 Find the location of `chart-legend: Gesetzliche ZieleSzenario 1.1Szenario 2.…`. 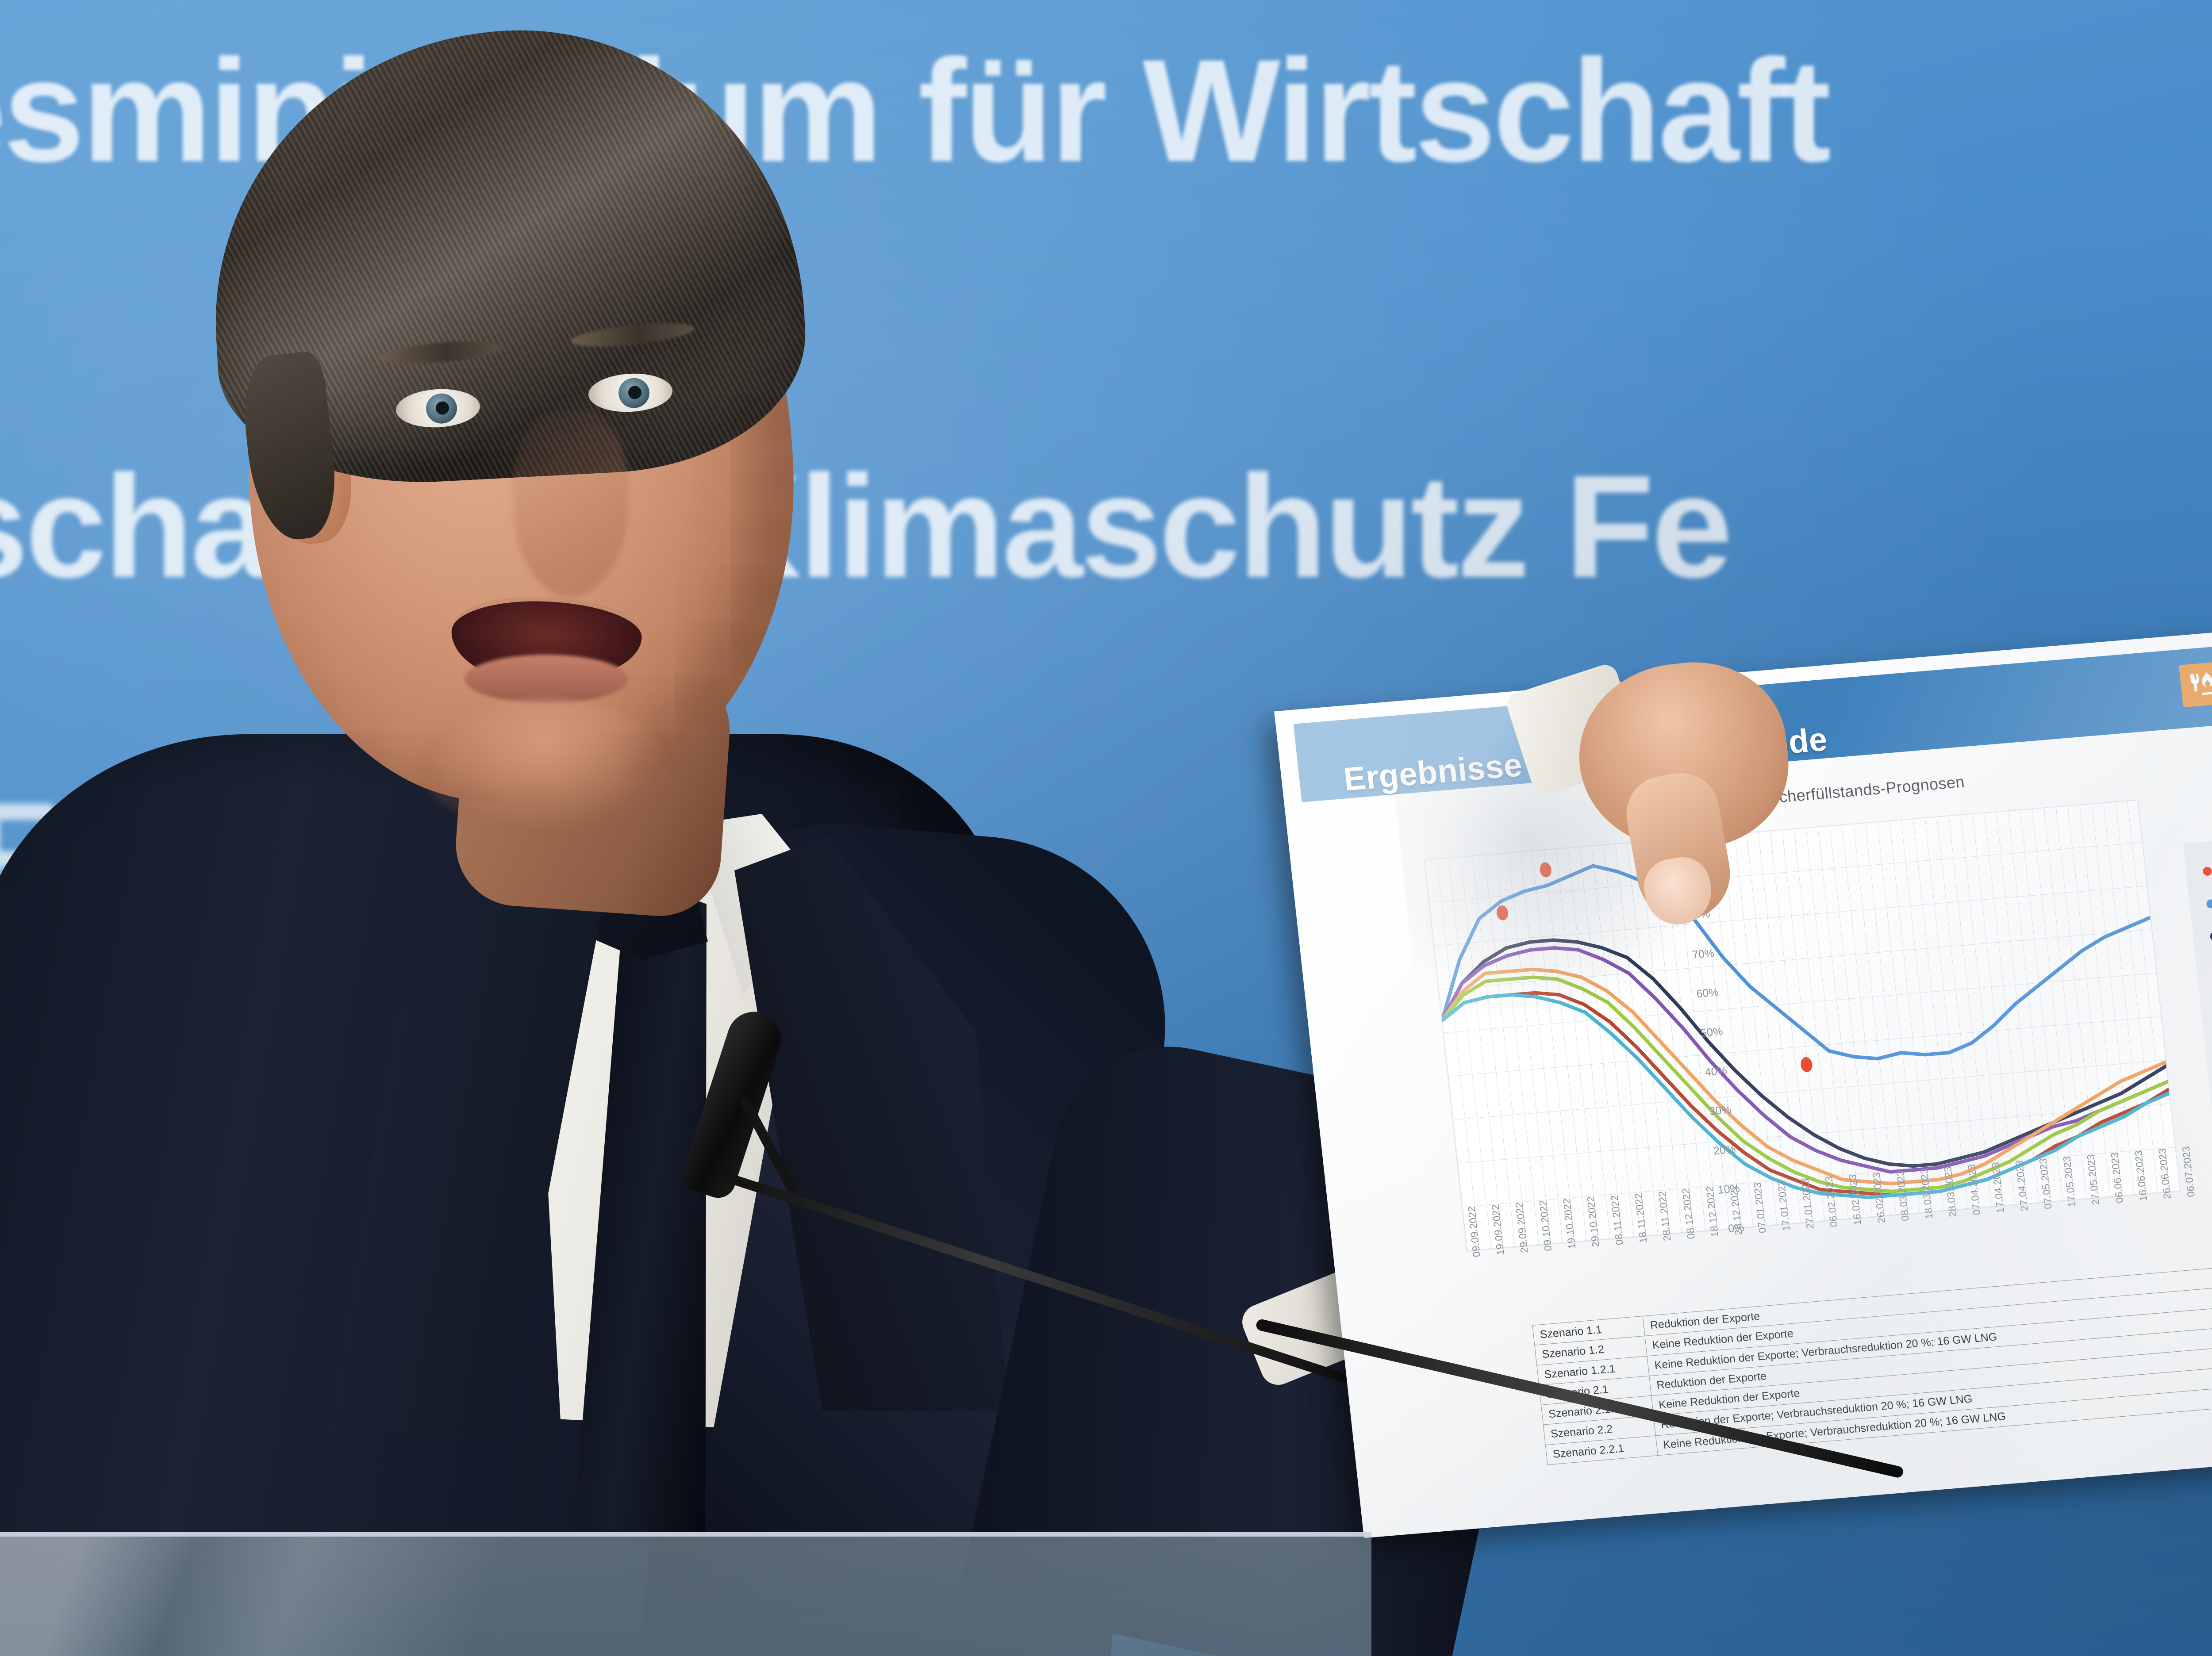

chart-legend: Gesetzliche ZieleSzenario 1.1Szenario 2.… is located at coordinates (2198, 980).